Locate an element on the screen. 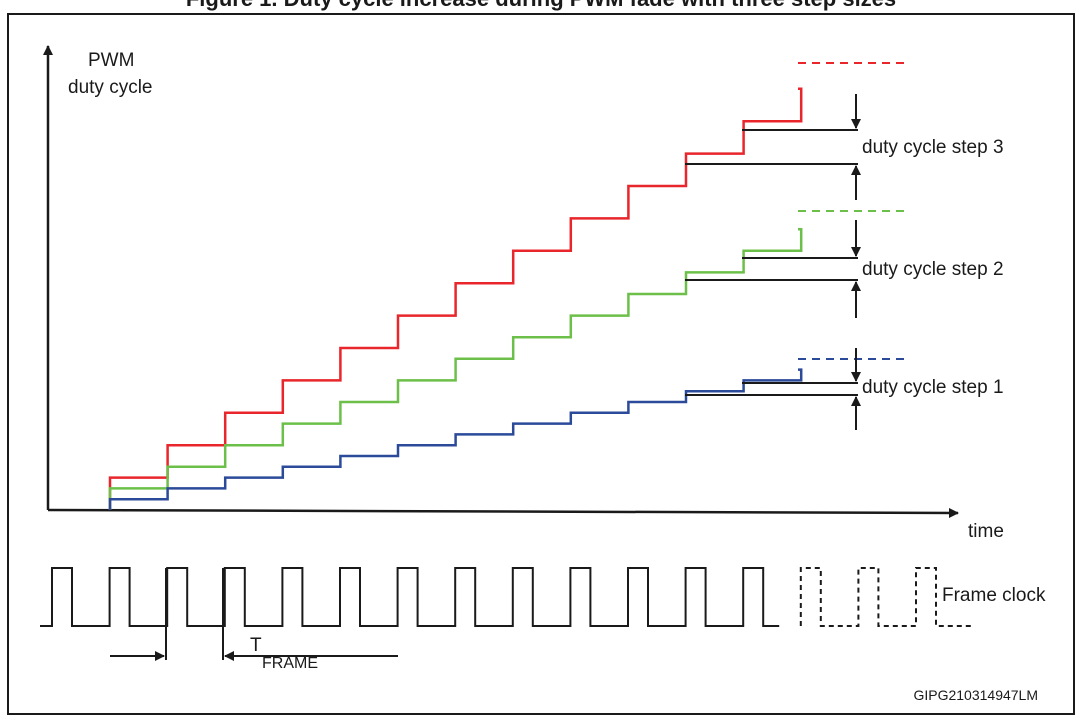  step2-marker is located at coordinates (773, 269).